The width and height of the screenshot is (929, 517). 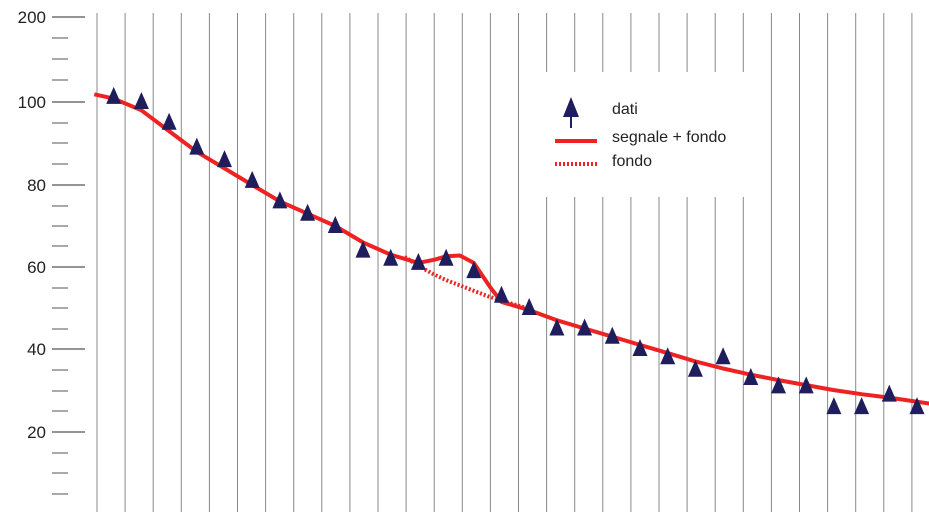 What do you see at coordinates (632, 161) in the screenshot?
I see `legend-label-fondo: fondo` at bounding box center [632, 161].